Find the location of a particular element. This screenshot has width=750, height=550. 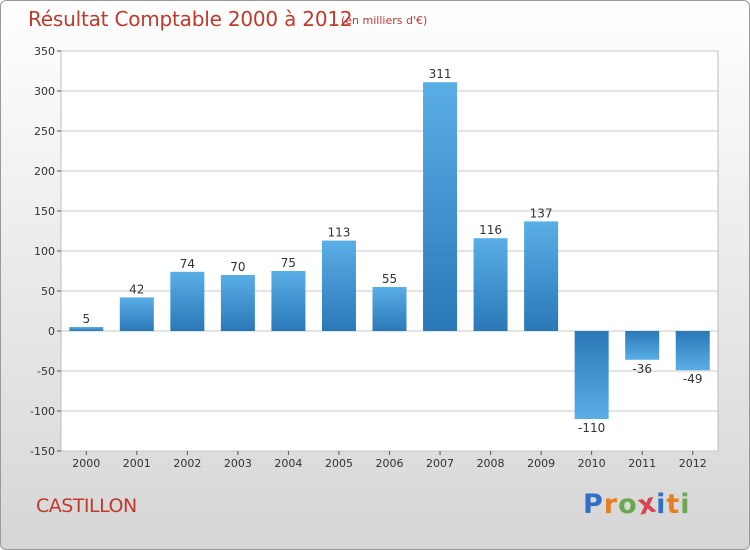

data-label: 113 is located at coordinates (339, 233).